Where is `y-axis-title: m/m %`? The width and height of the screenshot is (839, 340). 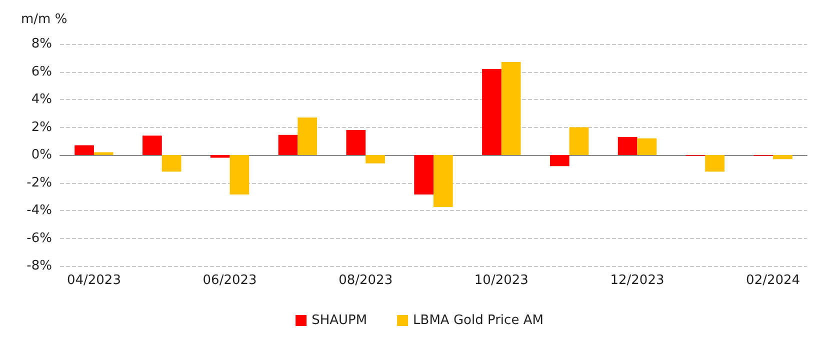 y-axis-title: m/m % is located at coordinates (44, 19).